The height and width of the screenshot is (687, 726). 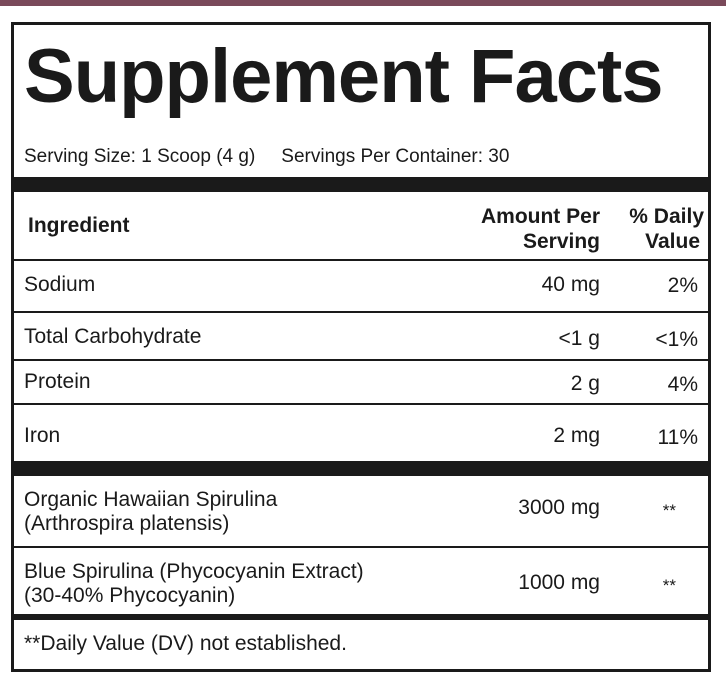 I want to click on header-dv-line1: % Daily, so click(x=666, y=216).